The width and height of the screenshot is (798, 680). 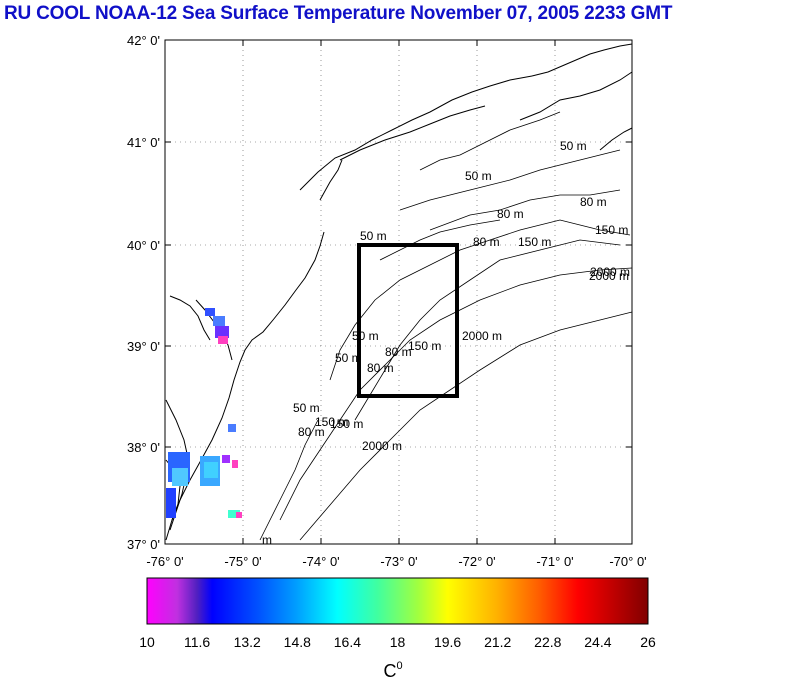 What do you see at coordinates (497, 642) in the screenshot?
I see `colorbar-tick-label: 21.2` at bounding box center [497, 642].